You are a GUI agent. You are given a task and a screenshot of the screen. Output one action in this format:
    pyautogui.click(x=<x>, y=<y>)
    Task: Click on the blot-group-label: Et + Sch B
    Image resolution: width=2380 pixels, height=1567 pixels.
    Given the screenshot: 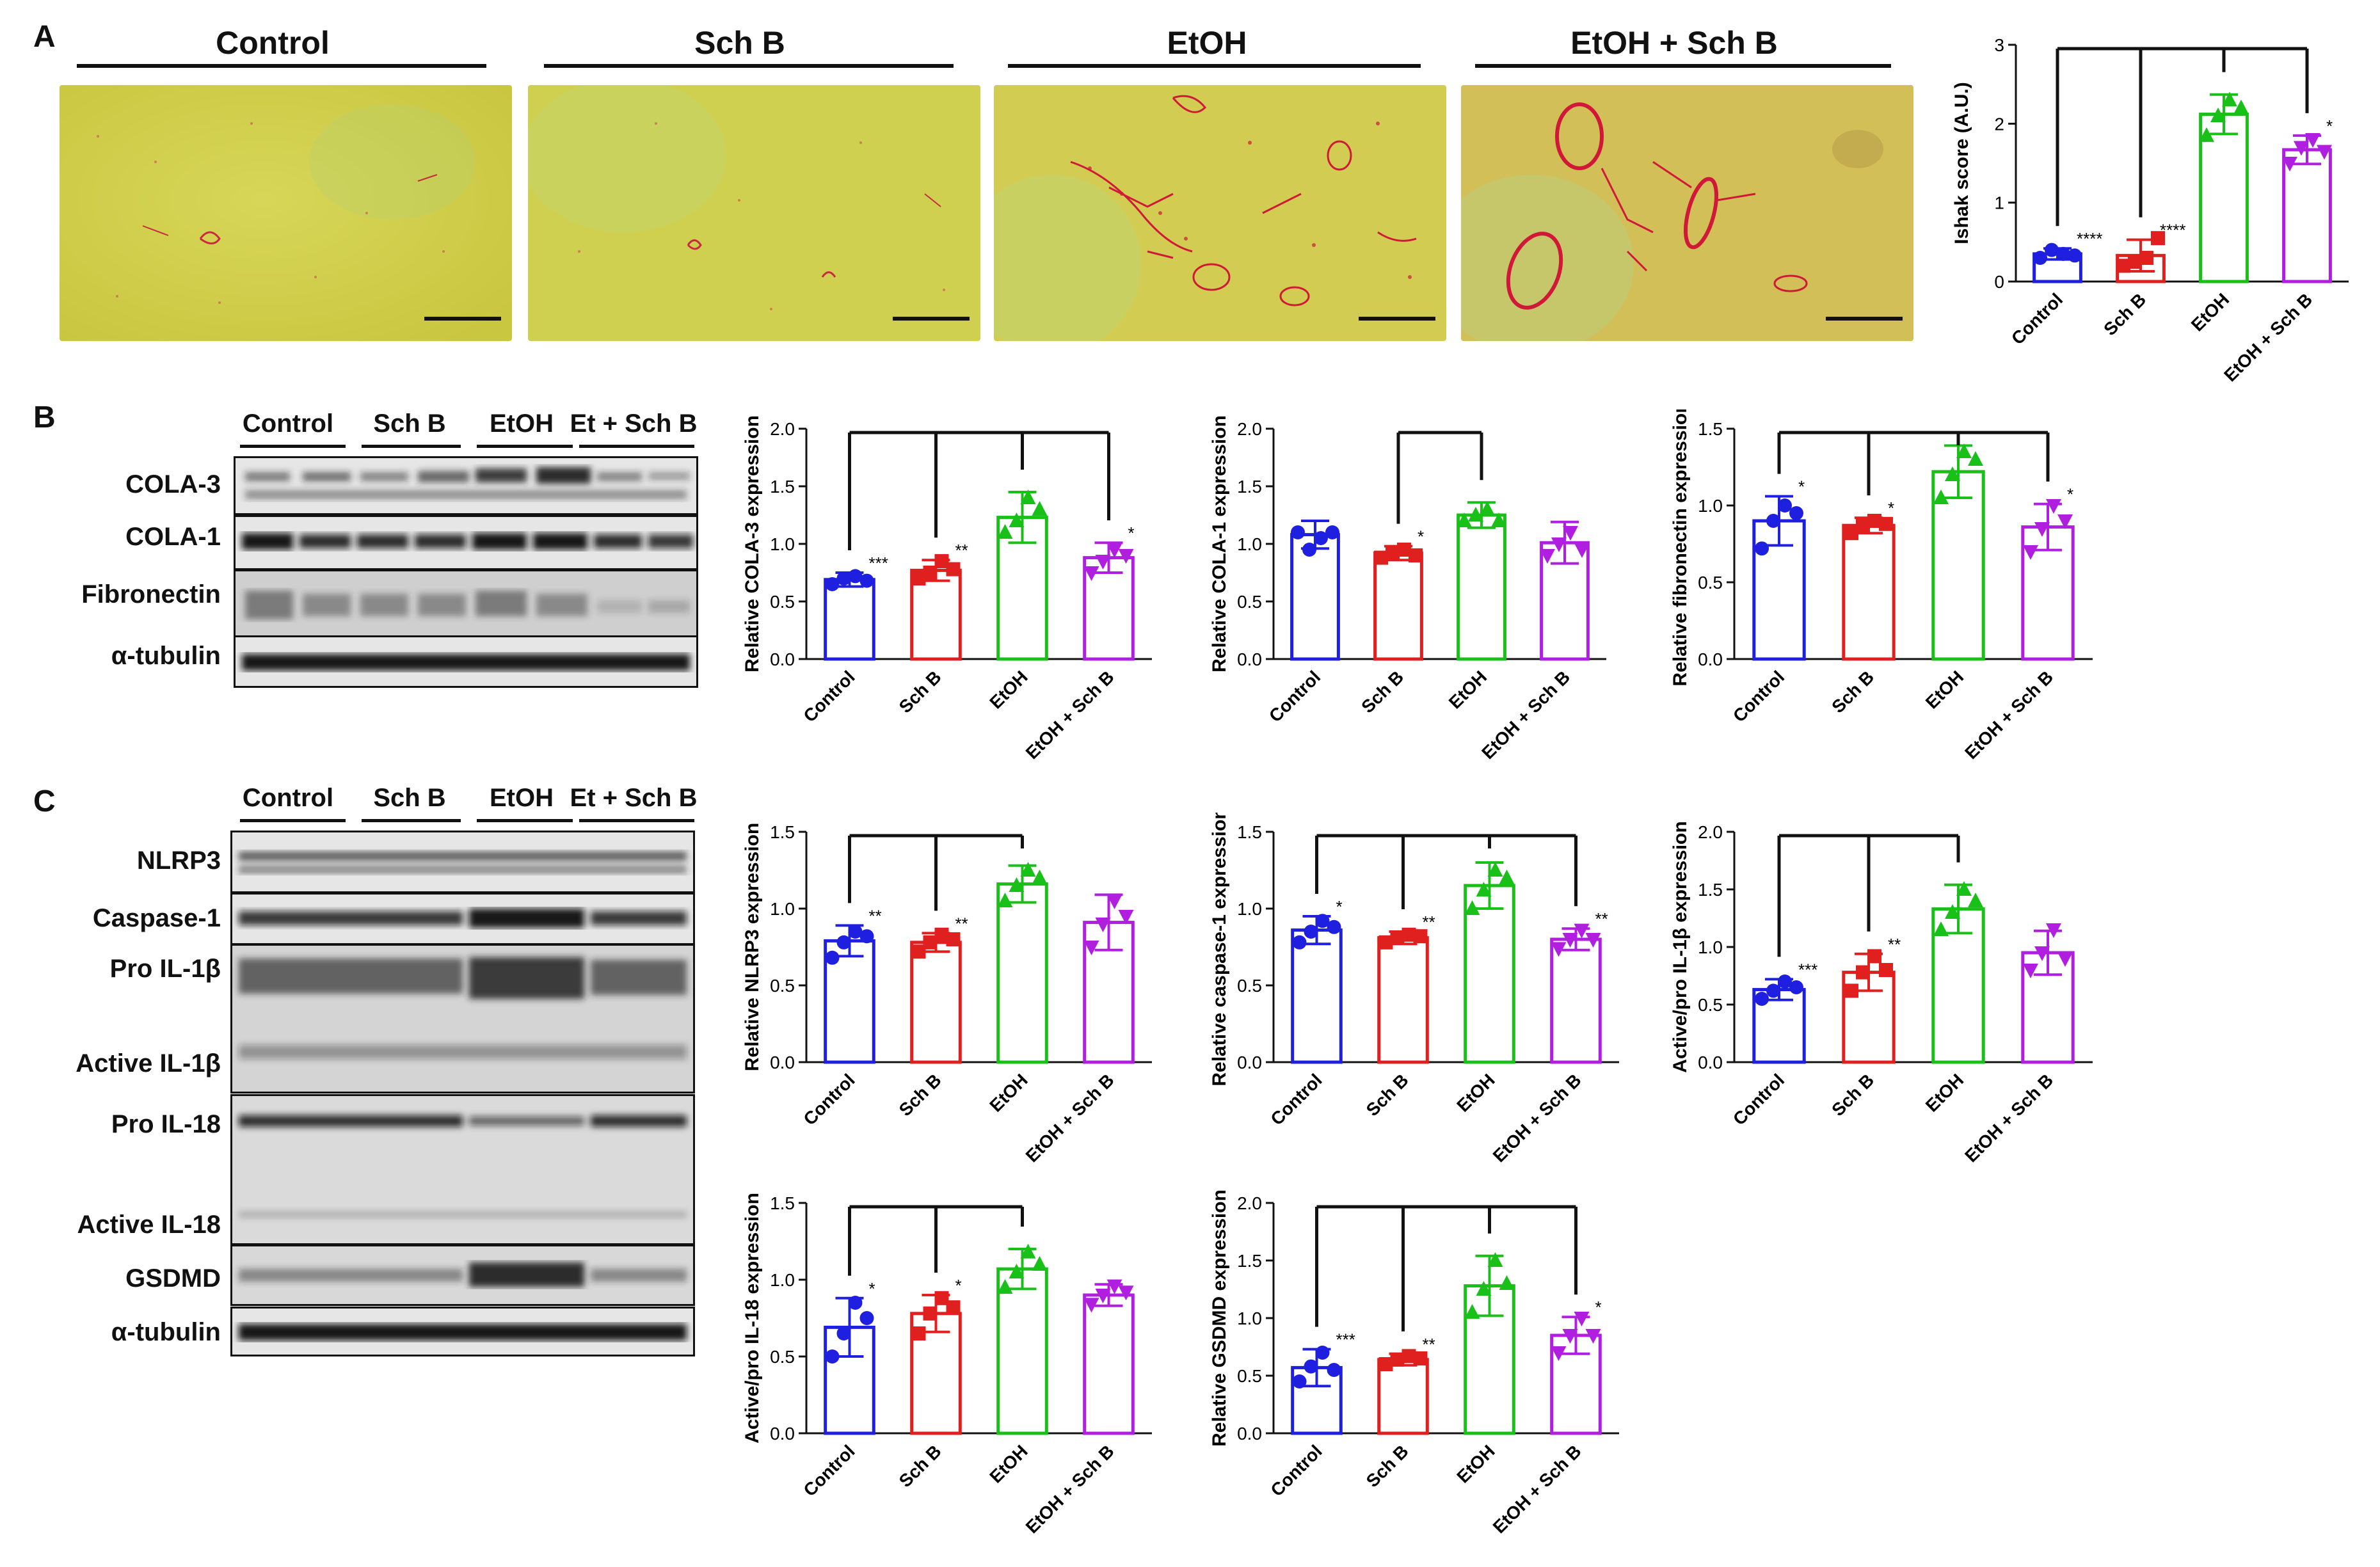 What is the action you would take?
    pyautogui.click(x=634, y=798)
    